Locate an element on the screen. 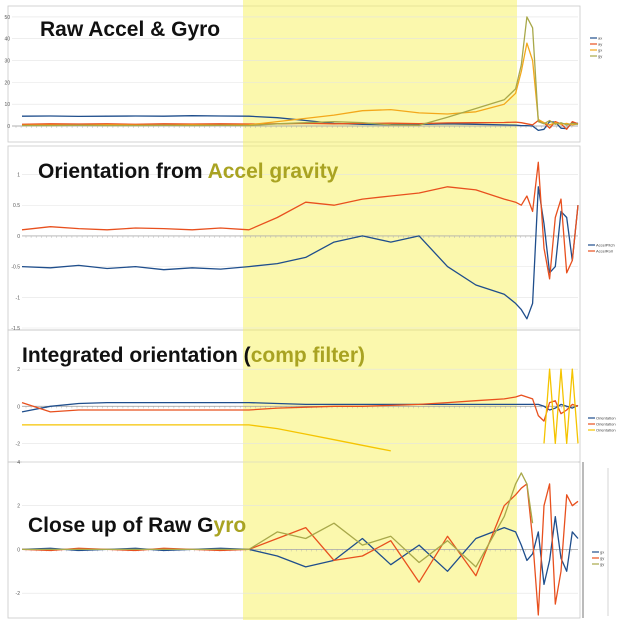 The width and height of the screenshot is (620, 620). chart-title: Integrated orientation (comp filter) is located at coordinates (193, 355).